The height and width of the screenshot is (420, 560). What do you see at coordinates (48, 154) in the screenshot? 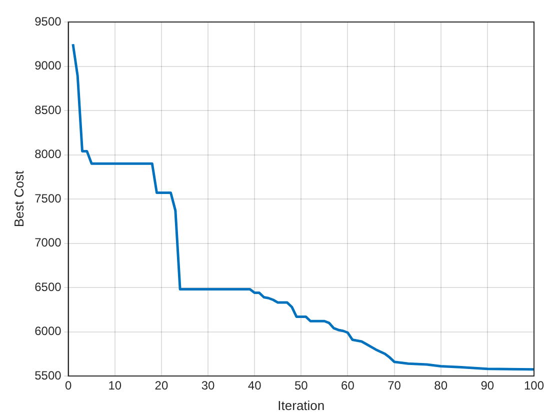
I see `y-tick-label: 8000` at bounding box center [48, 154].